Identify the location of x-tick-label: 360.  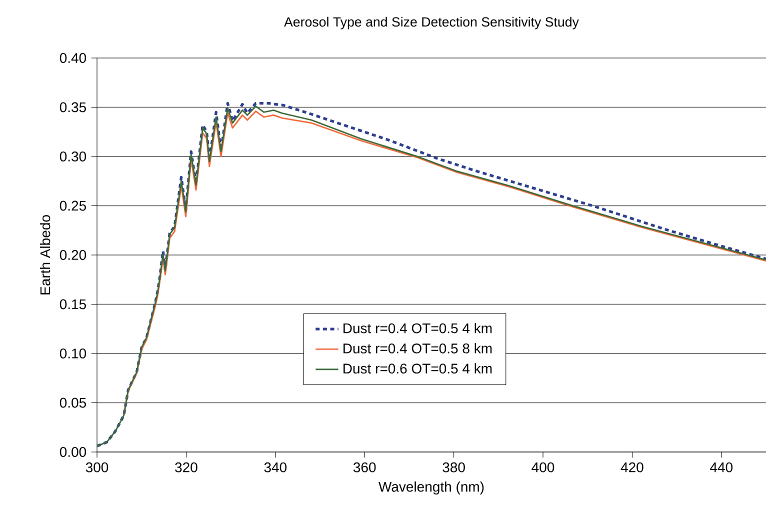
(364, 467).